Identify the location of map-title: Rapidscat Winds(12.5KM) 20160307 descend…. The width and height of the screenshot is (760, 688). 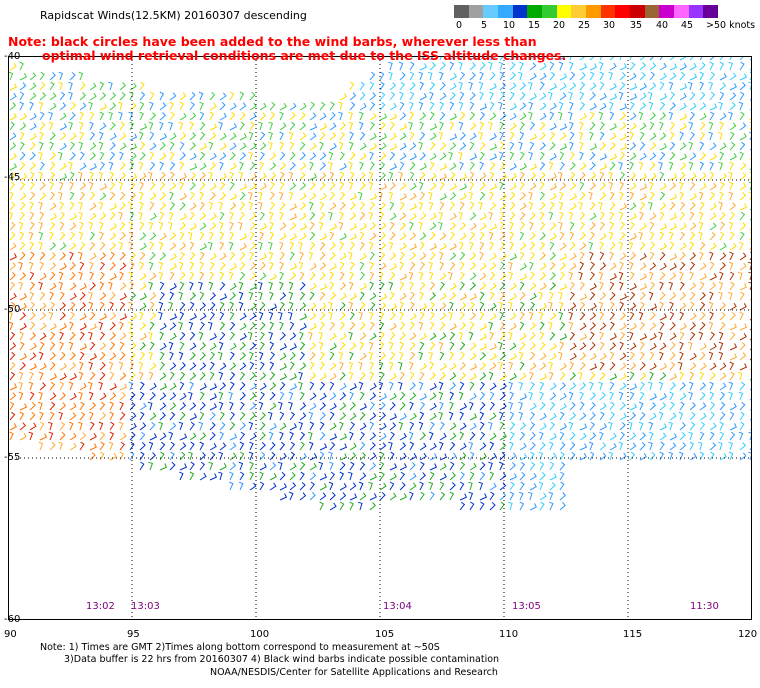
(173, 15).